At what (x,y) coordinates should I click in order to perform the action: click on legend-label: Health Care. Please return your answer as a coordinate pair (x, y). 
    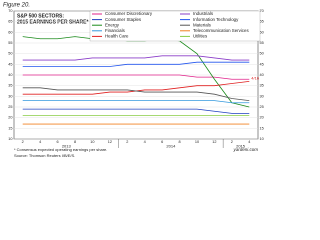
    Looking at the image, I should click on (117, 36).